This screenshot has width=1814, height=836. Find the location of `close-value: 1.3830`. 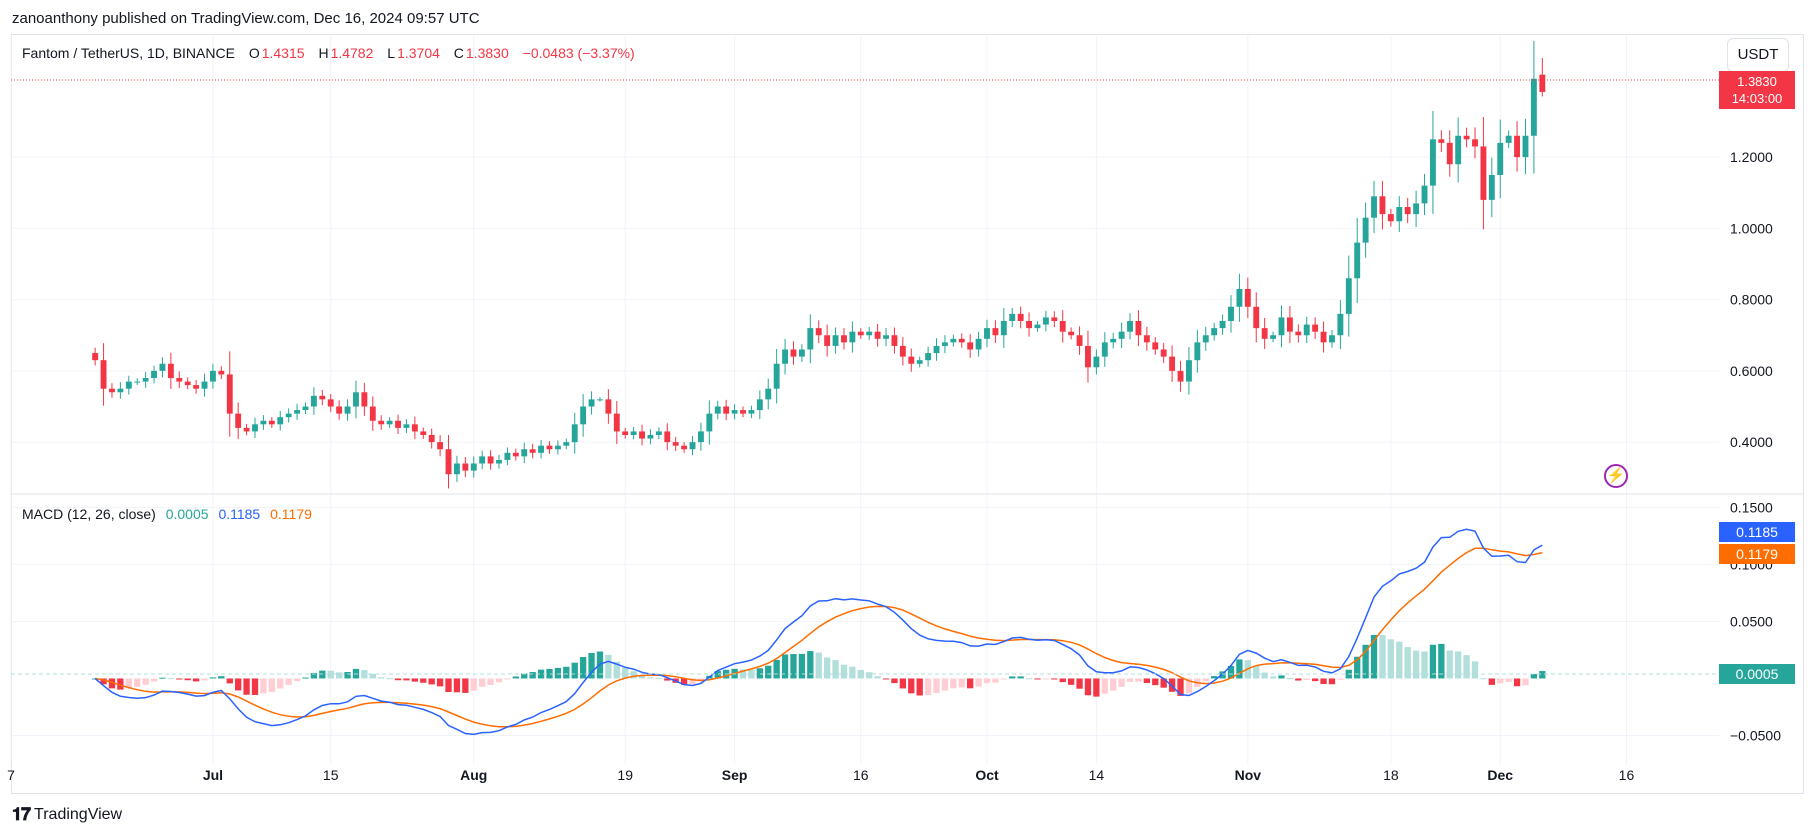

close-value: 1.3830 is located at coordinates (487, 53).